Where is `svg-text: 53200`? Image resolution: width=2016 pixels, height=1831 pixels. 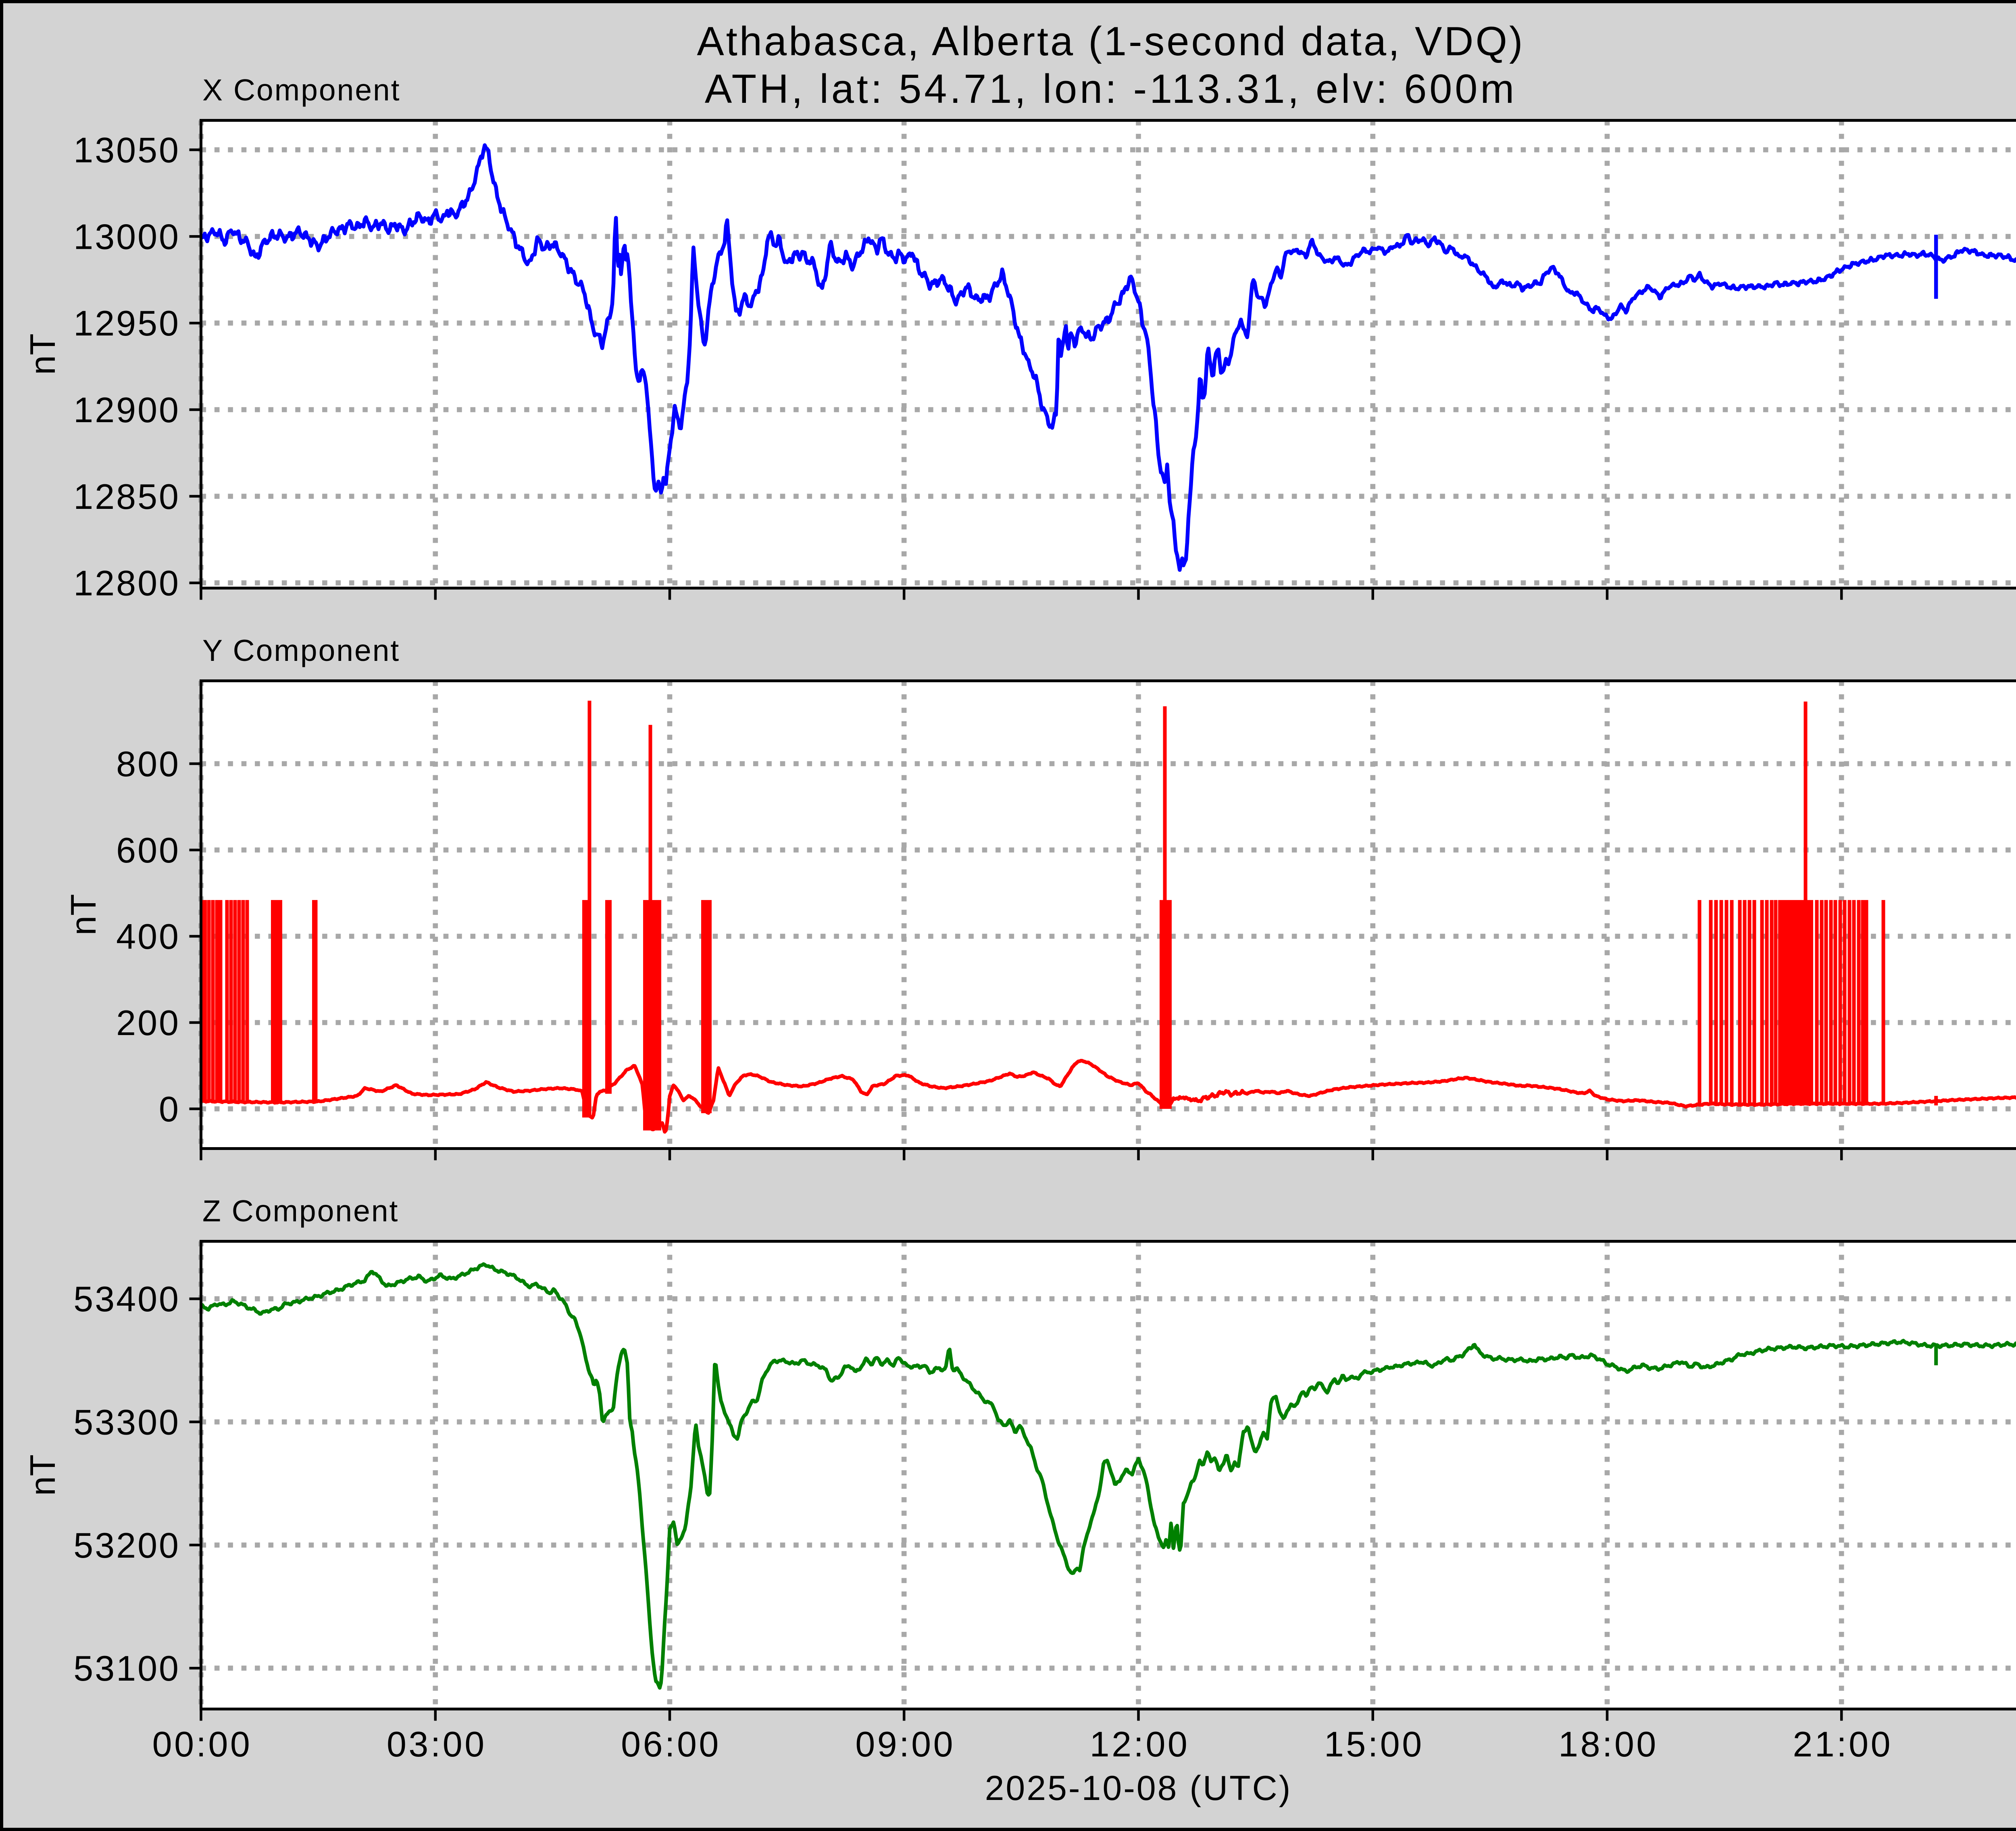
svg-text: 53200 is located at coordinates (127, 1545).